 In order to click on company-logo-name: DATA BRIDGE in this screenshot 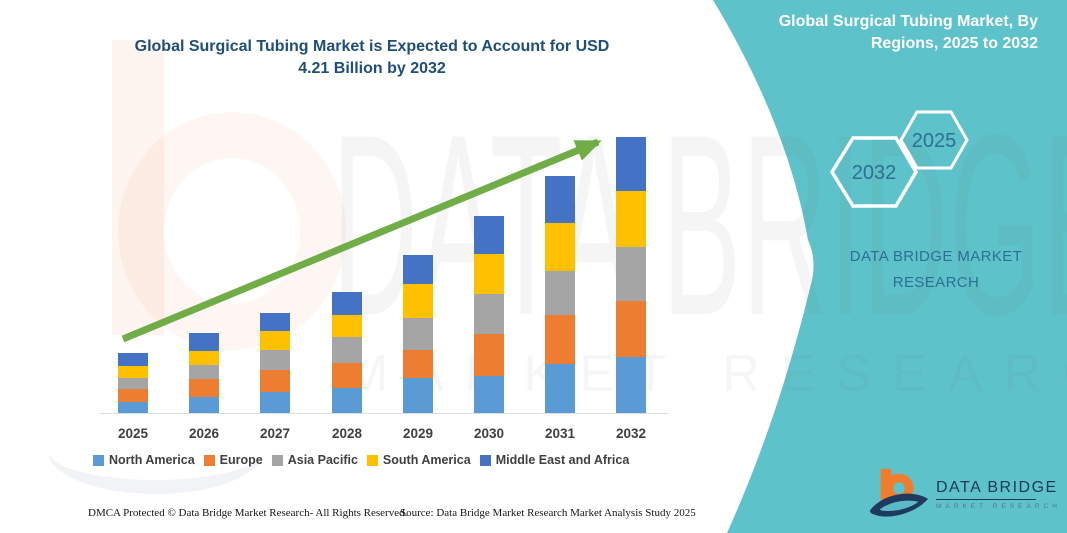, I will do `click(997, 487)`.